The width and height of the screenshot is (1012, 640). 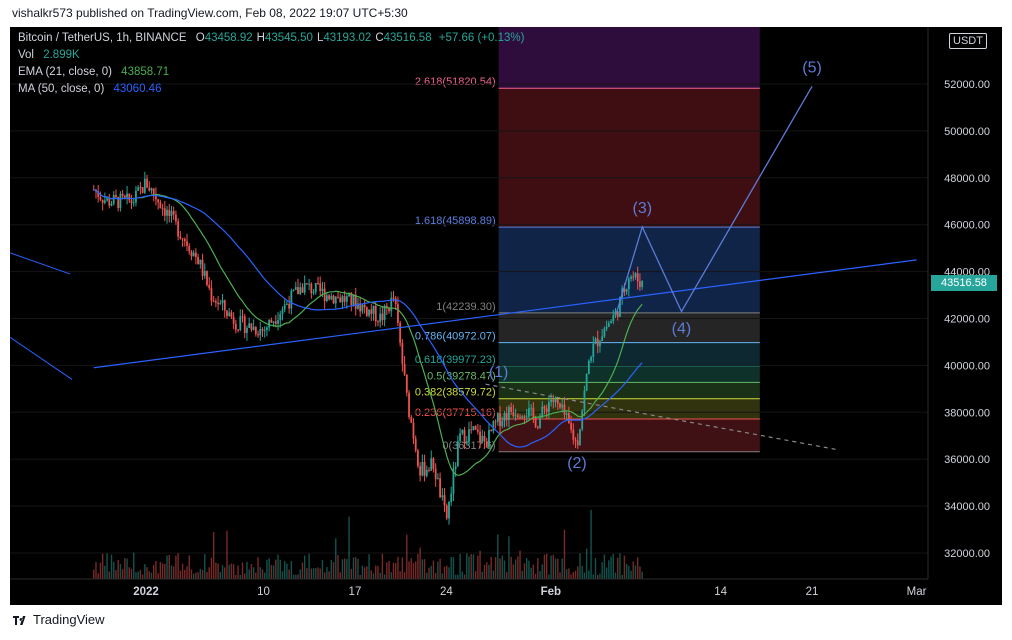 What do you see at coordinates (102, 38) in the screenshot?
I see `symbol-label: Bitcoin / TetherUS, 1h, BINANCE` at bounding box center [102, 38].